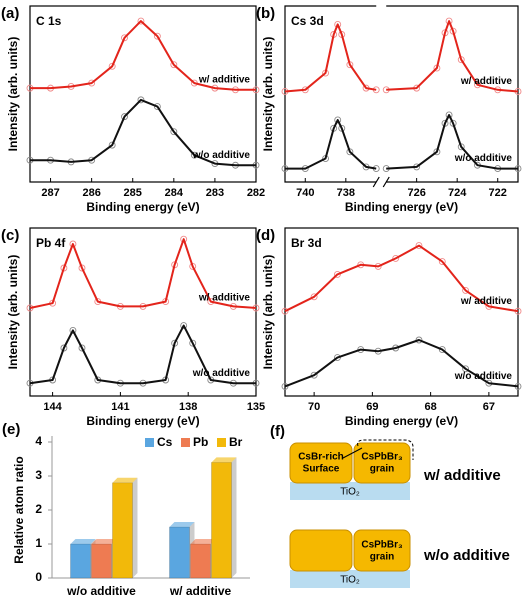 This screenshot has width=522, height=604. What do you see at coordinates (38, 577) in the screenshot?
I see `y-tick-label: 0` at bounding box center [38, 577].